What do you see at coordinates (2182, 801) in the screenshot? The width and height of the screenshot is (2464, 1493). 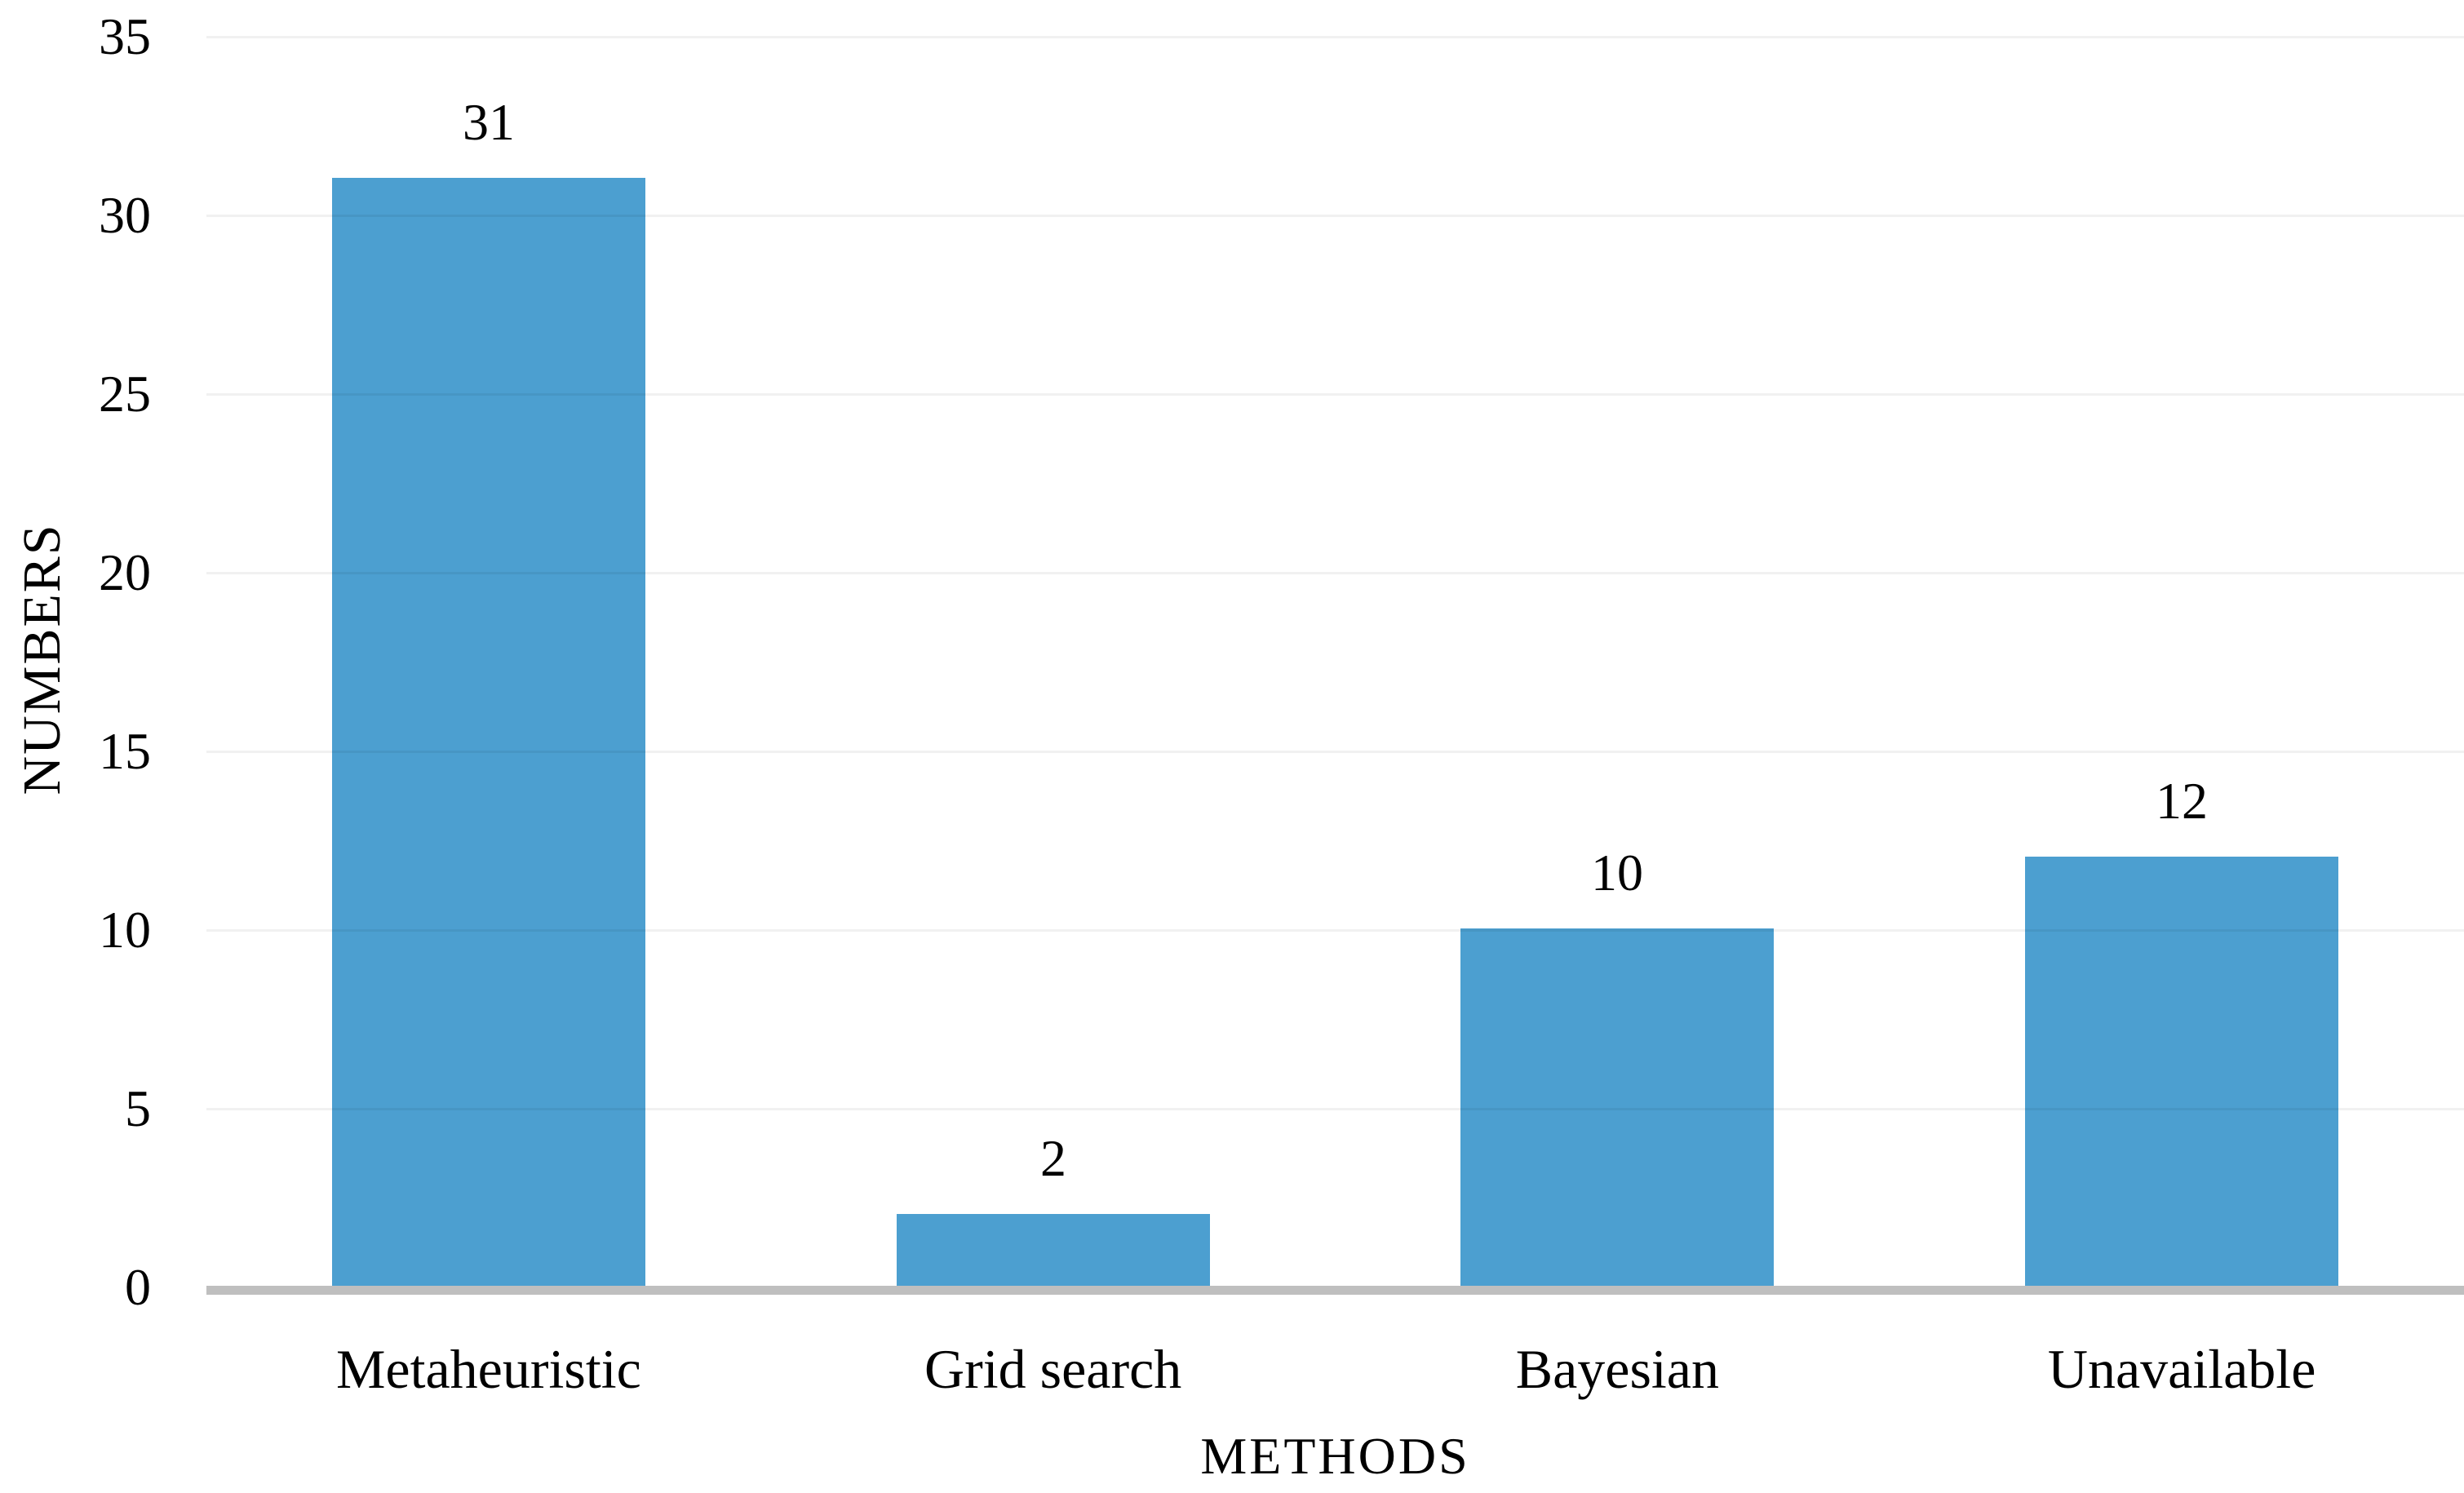 I see `bar-value-label-unavailable: 12` at bounding box center [2182, 801].